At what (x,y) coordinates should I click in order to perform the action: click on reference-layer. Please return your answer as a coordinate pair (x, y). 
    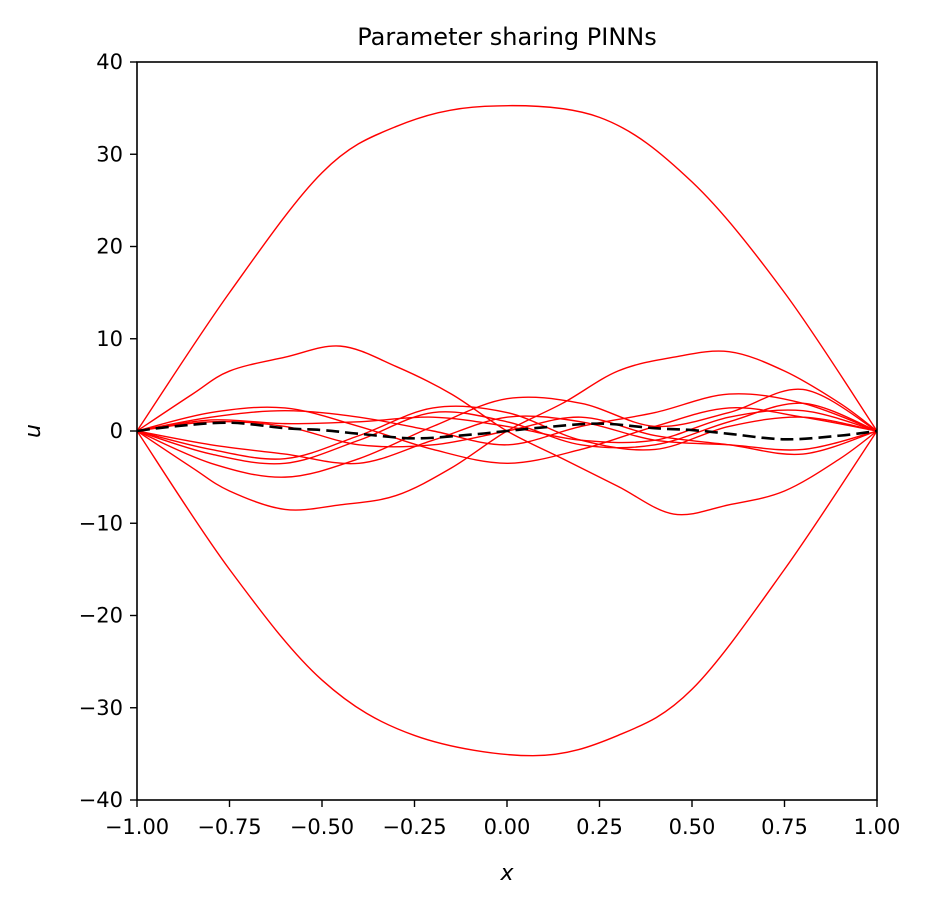
    Looking at the image, I should click on (507, 431).